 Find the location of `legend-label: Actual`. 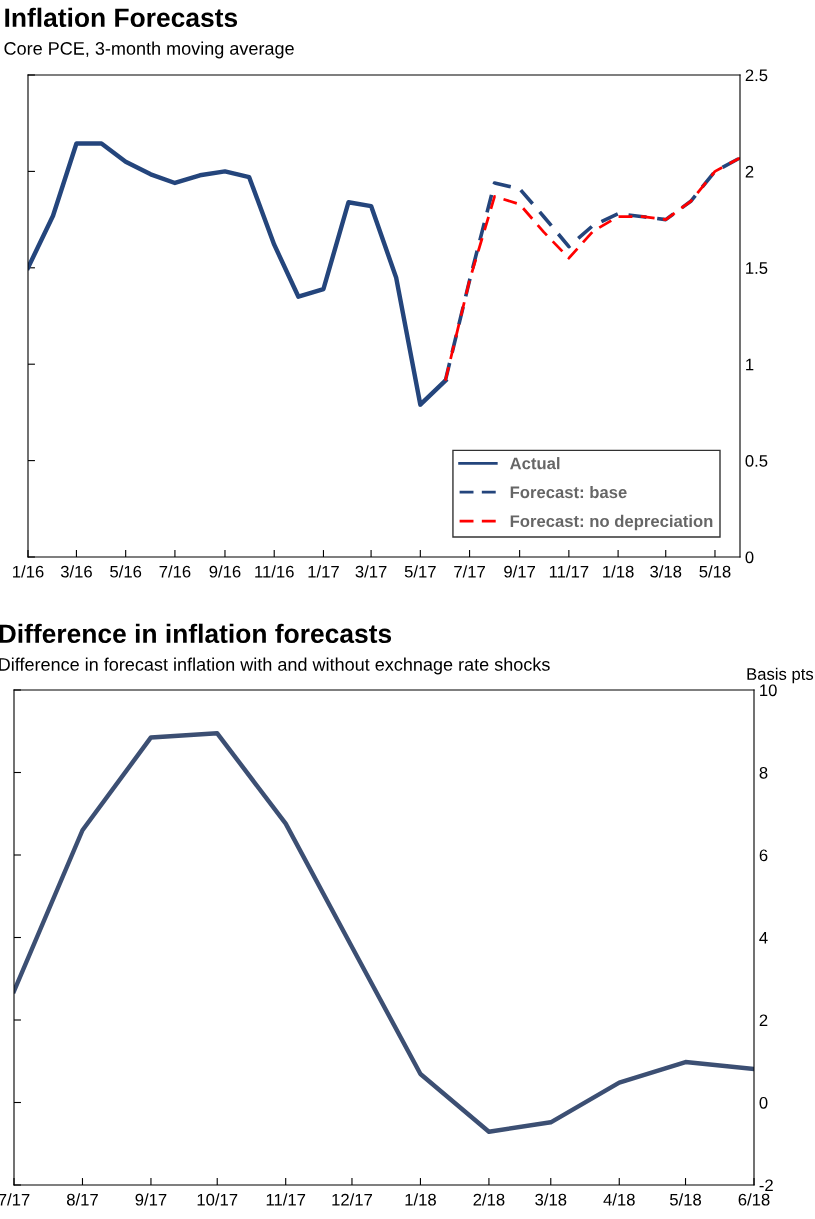

legend-label: Actual is located at coordinates (535, 463).